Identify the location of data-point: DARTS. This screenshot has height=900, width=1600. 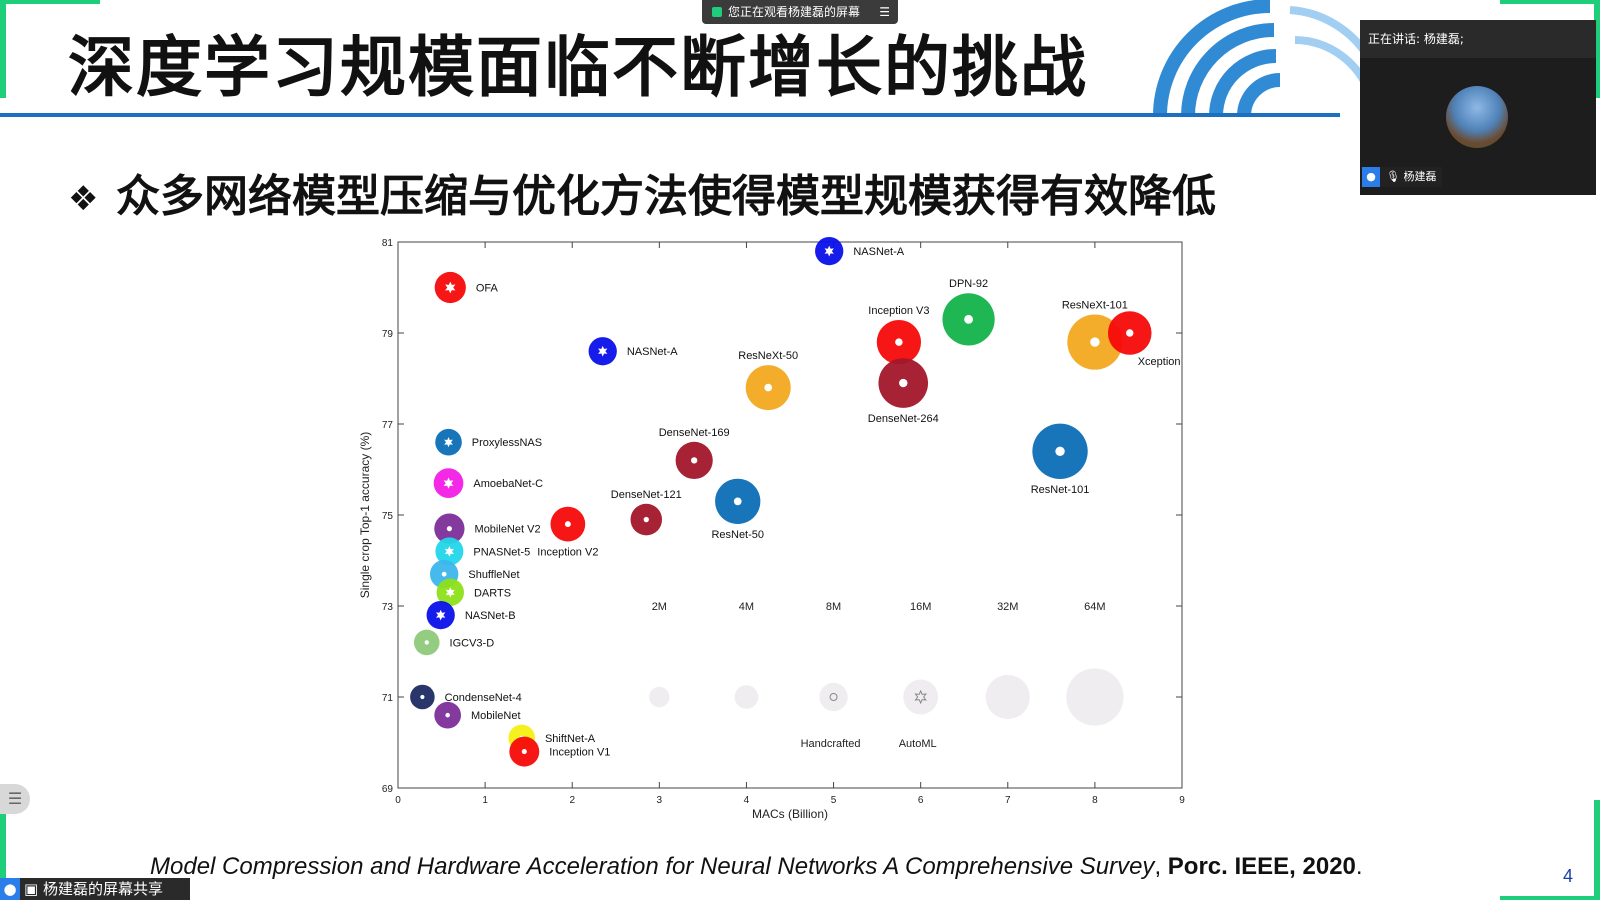
(473, 592).